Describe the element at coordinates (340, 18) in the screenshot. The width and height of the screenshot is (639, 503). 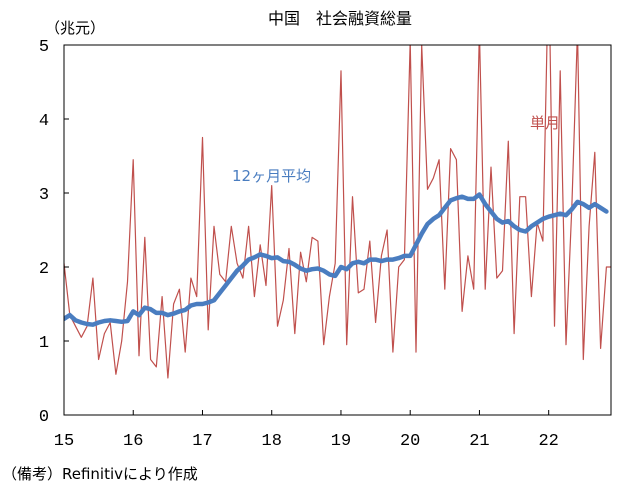
I see `chart-title: 中国 社会融資総量` at that location.